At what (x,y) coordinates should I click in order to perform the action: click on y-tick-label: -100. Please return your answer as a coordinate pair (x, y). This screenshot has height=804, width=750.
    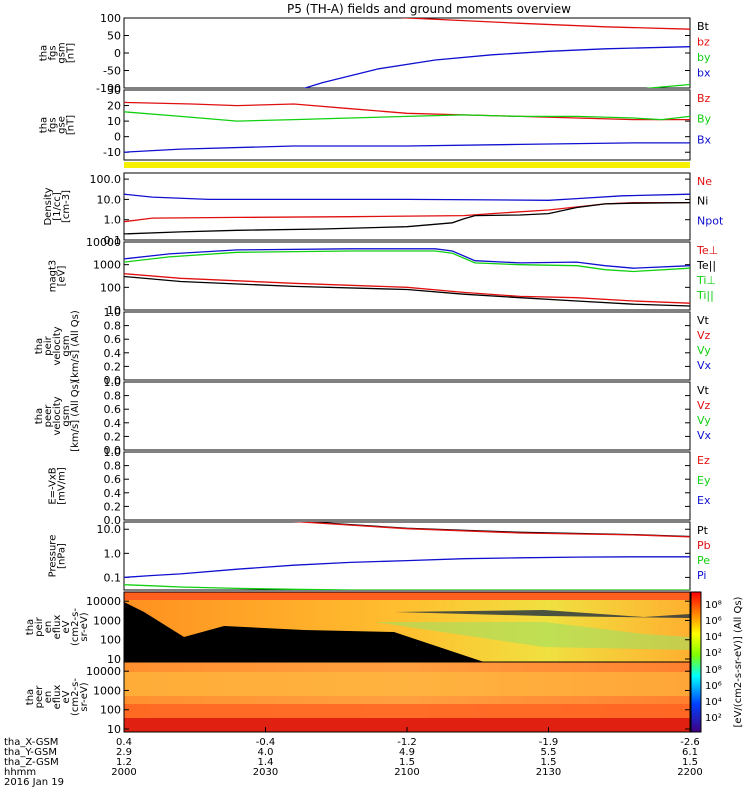
    Looking at the image, I should click on (108, 88).